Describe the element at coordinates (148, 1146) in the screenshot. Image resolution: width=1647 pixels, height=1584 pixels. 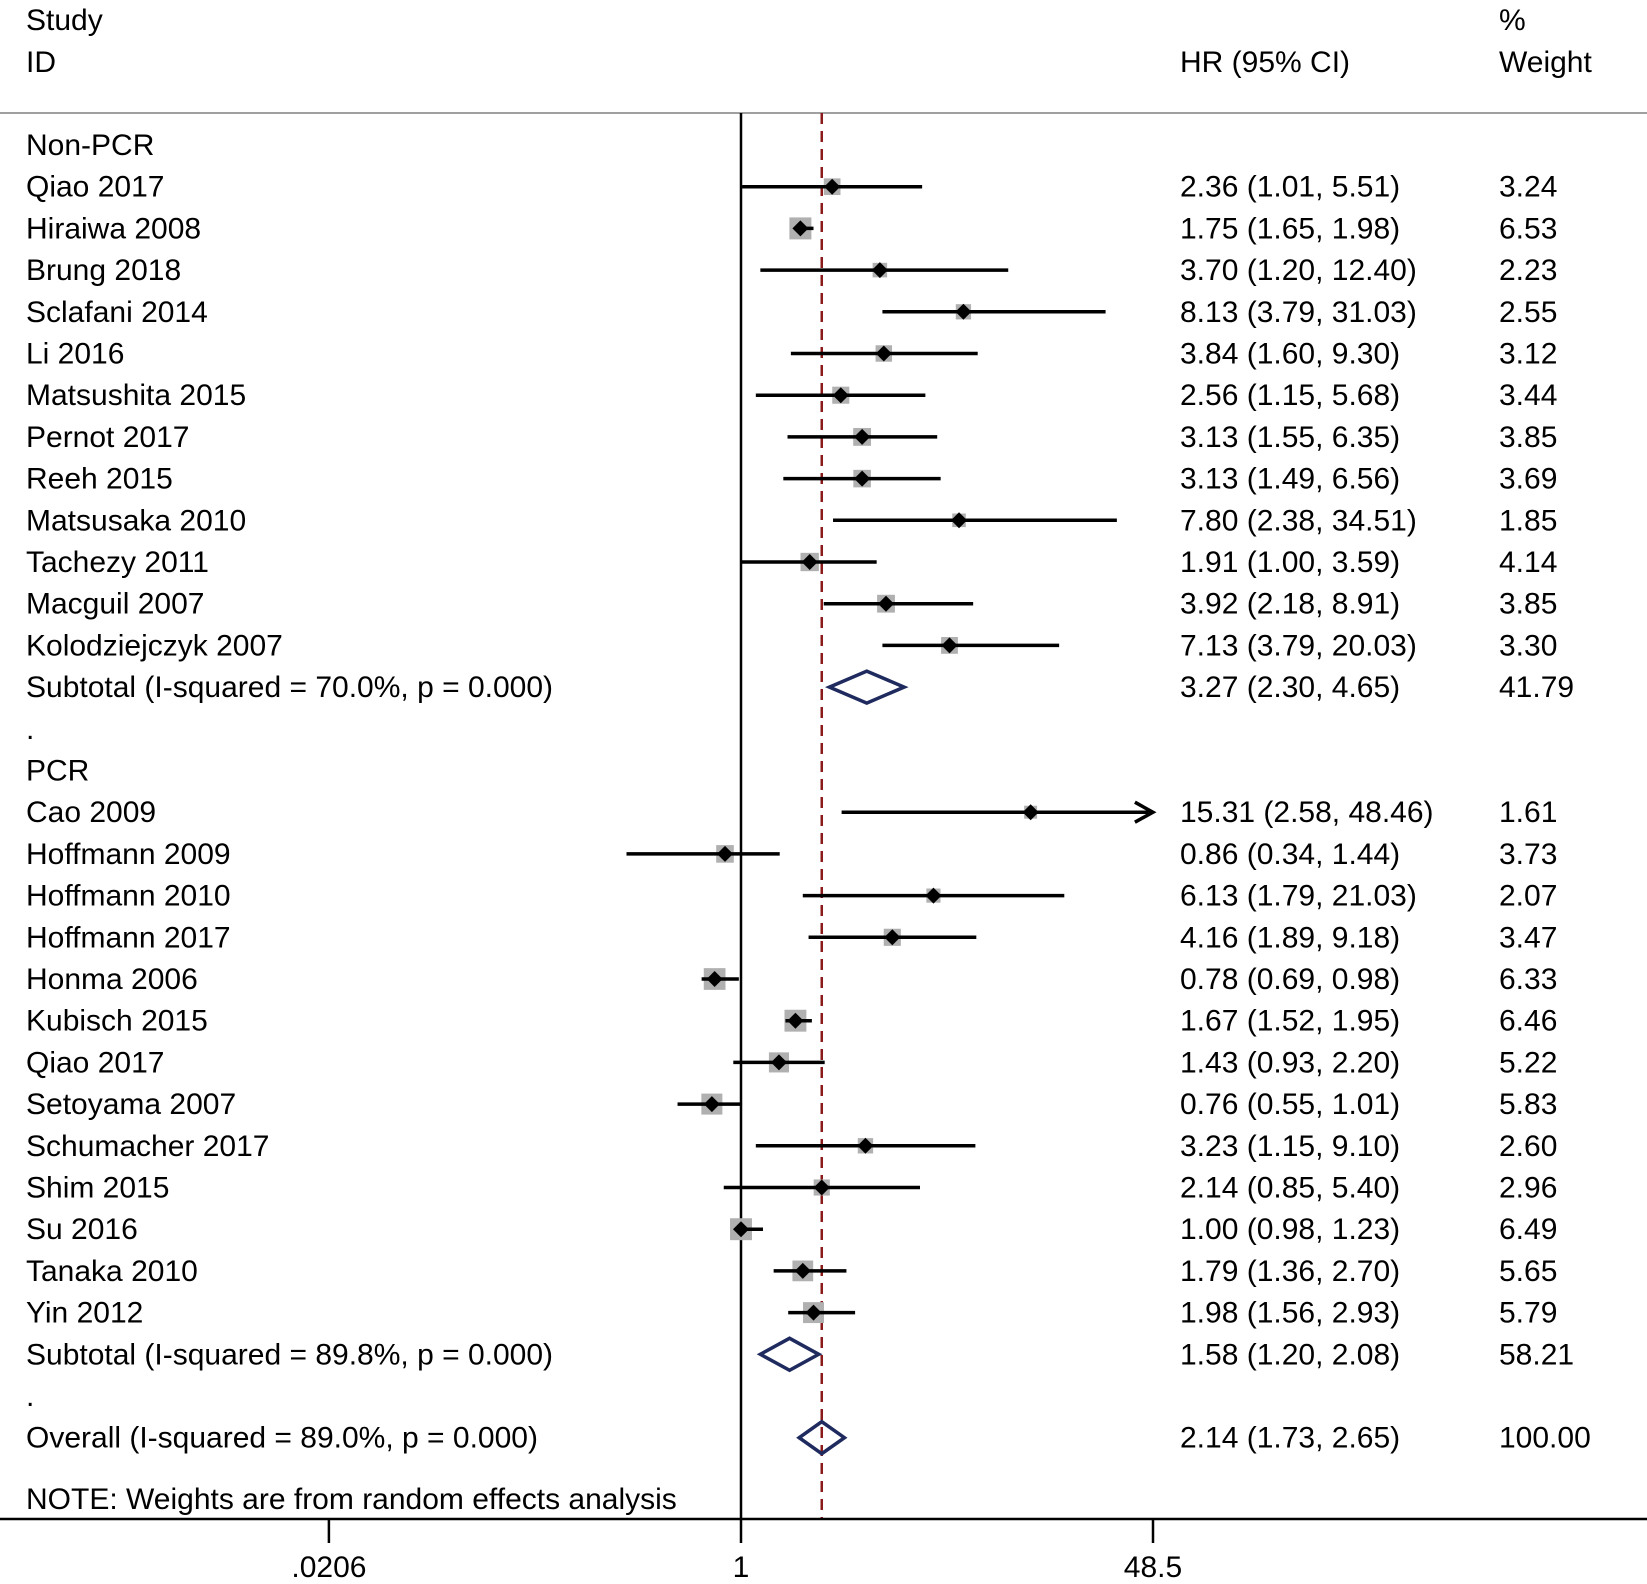
I see `study-row-label: Schumacher 2017` at that location.